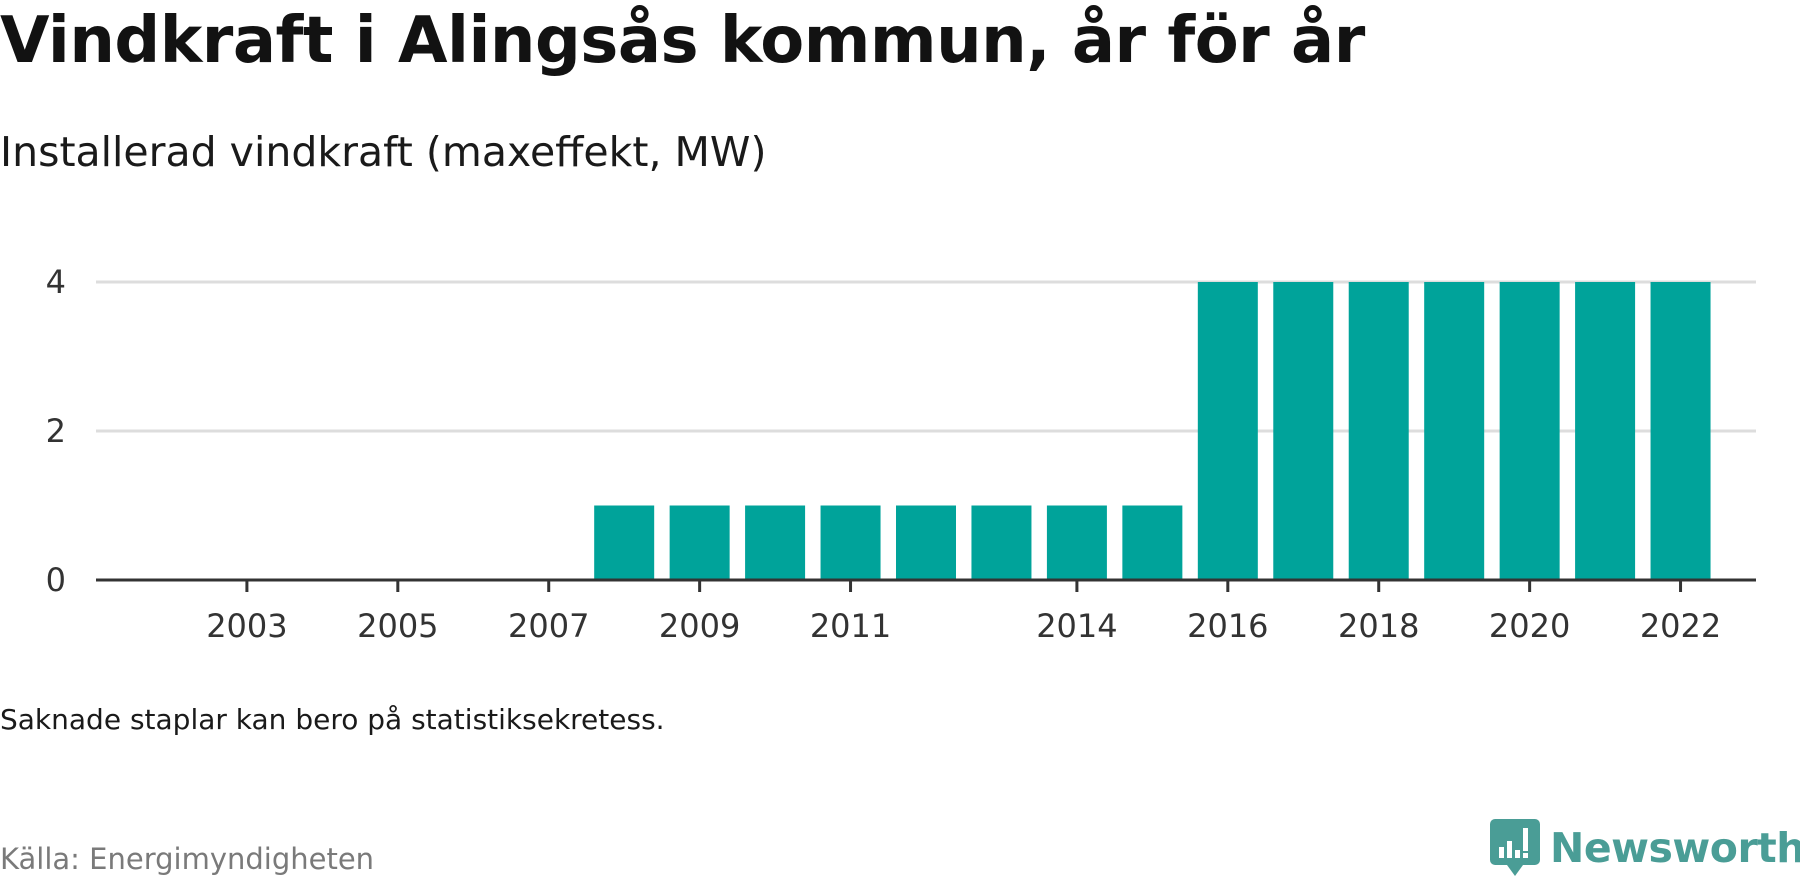  Describe the element at coordinates (246, 626) in the screenshot. I see `x-tick-label: 2003` at that location.